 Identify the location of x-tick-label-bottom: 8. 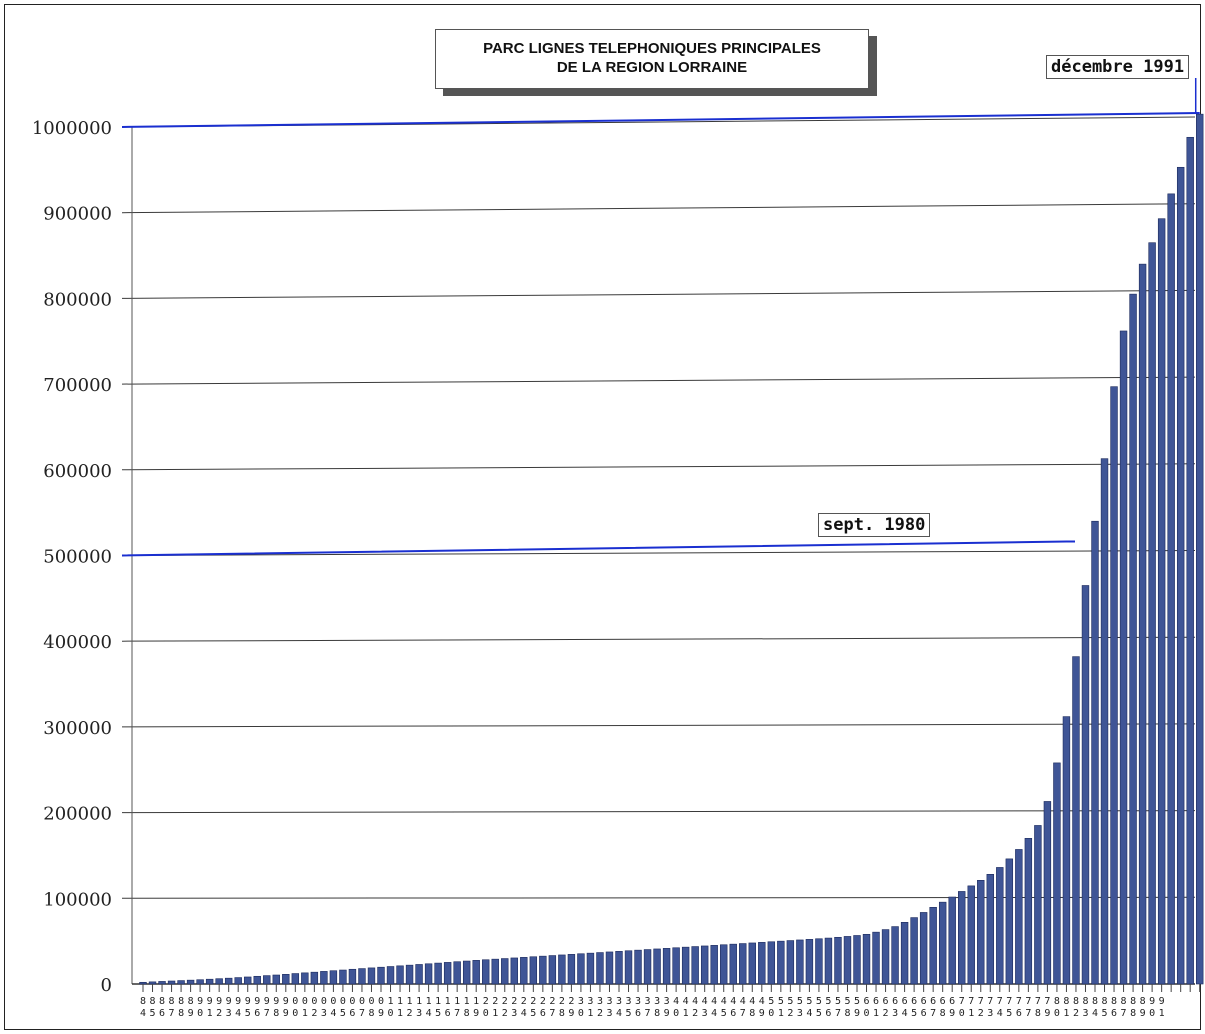
(1038, 1013).